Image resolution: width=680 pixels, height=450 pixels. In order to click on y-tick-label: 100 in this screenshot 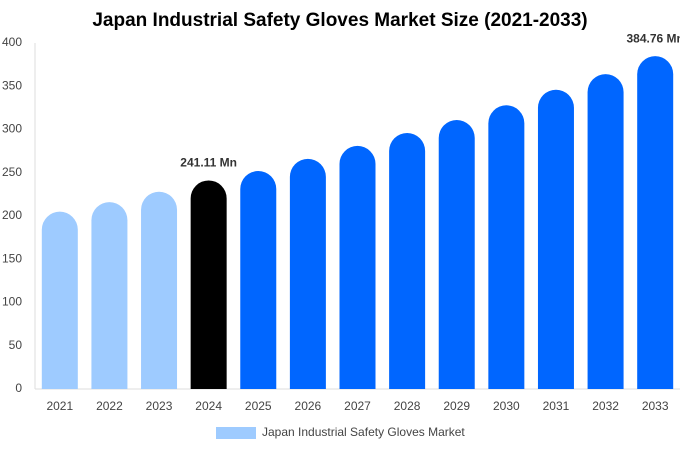, I will do `click(12, 302)`.